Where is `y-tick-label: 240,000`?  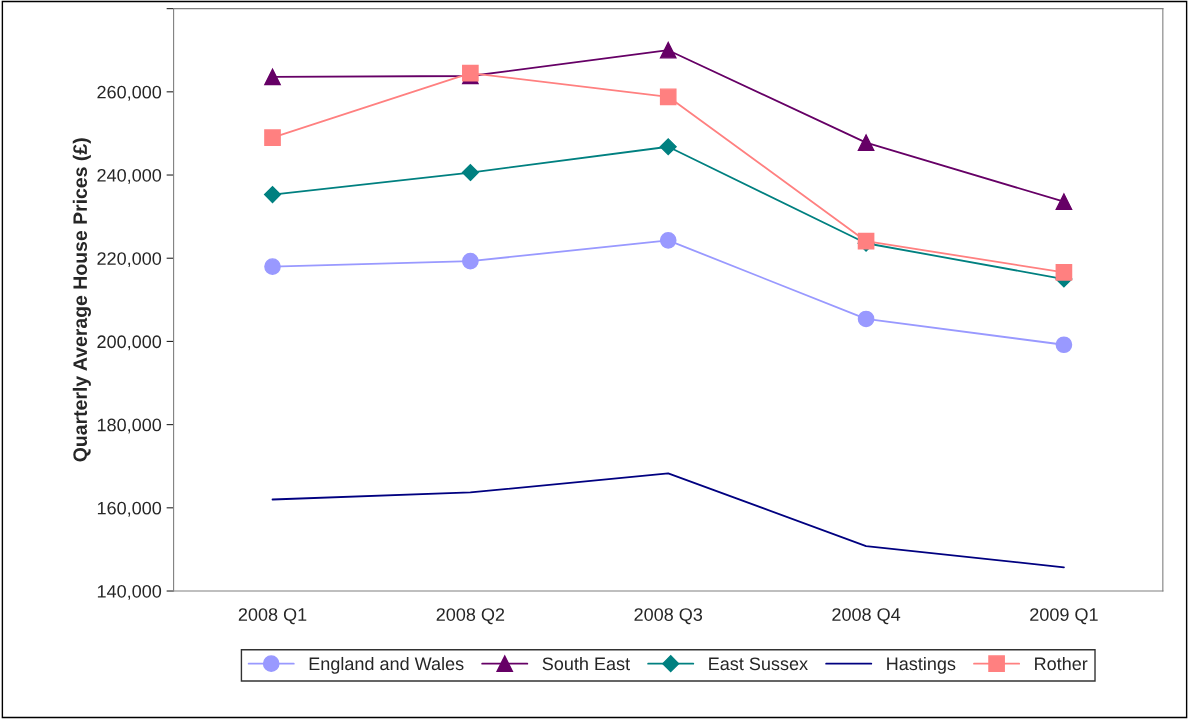 y-tick-label: 240,000 is located at coordinates (129, 176).